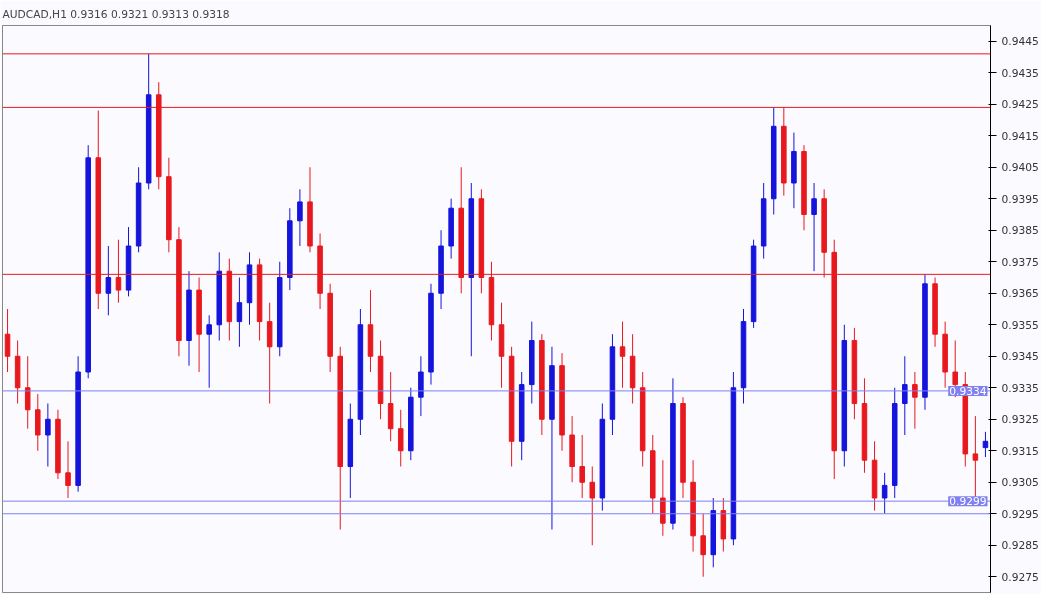  What do you see at coordinates (116, 14) in the screenshot?
I see `chart-title: AUDCAD,H1 0.9316 0.9321 0.9313 0.9318` at bounding box center [116, 14].